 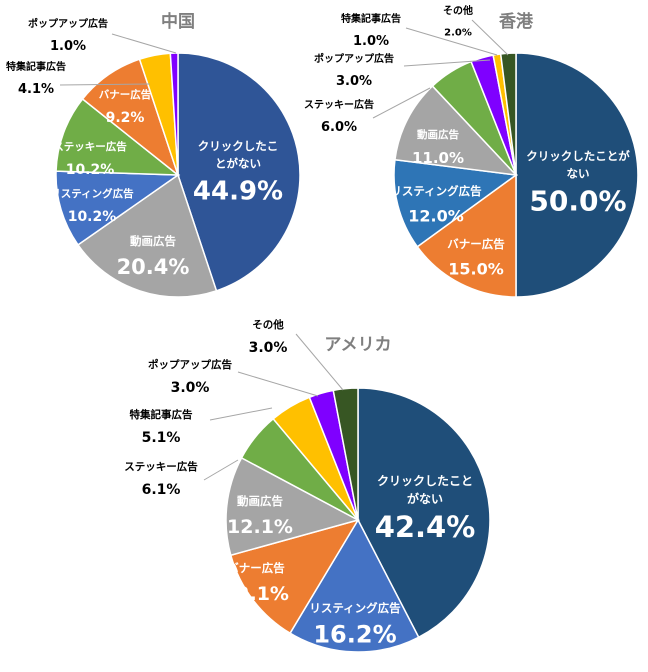 I want to click on slice-name-label: とがない, so click(x=238, y=164).